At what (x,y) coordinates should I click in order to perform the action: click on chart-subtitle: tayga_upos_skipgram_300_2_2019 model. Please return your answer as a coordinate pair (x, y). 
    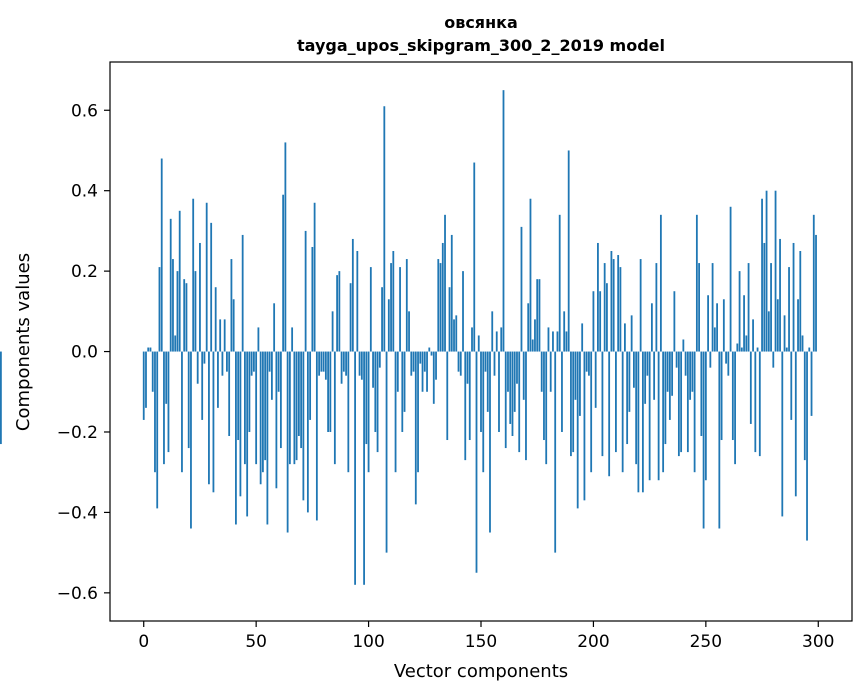
    Looking at the image, I should click on (481, 45).